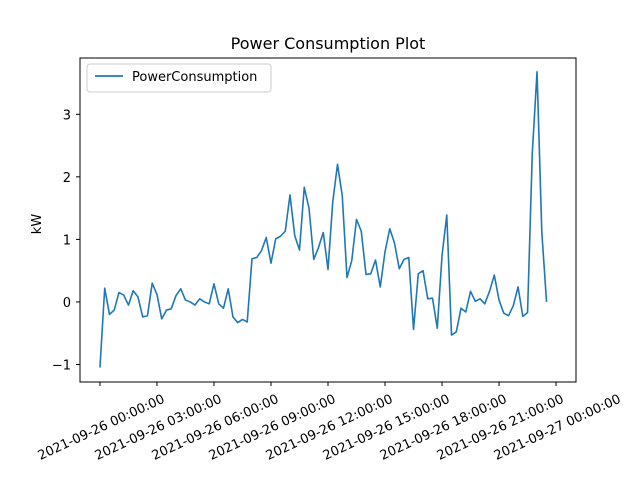 This screenshot has width=640, height=480. What do you see at coordinates (67, 178) in the screenshot?
I see `y-tick-label: 2` at bounding box center [67, 178].